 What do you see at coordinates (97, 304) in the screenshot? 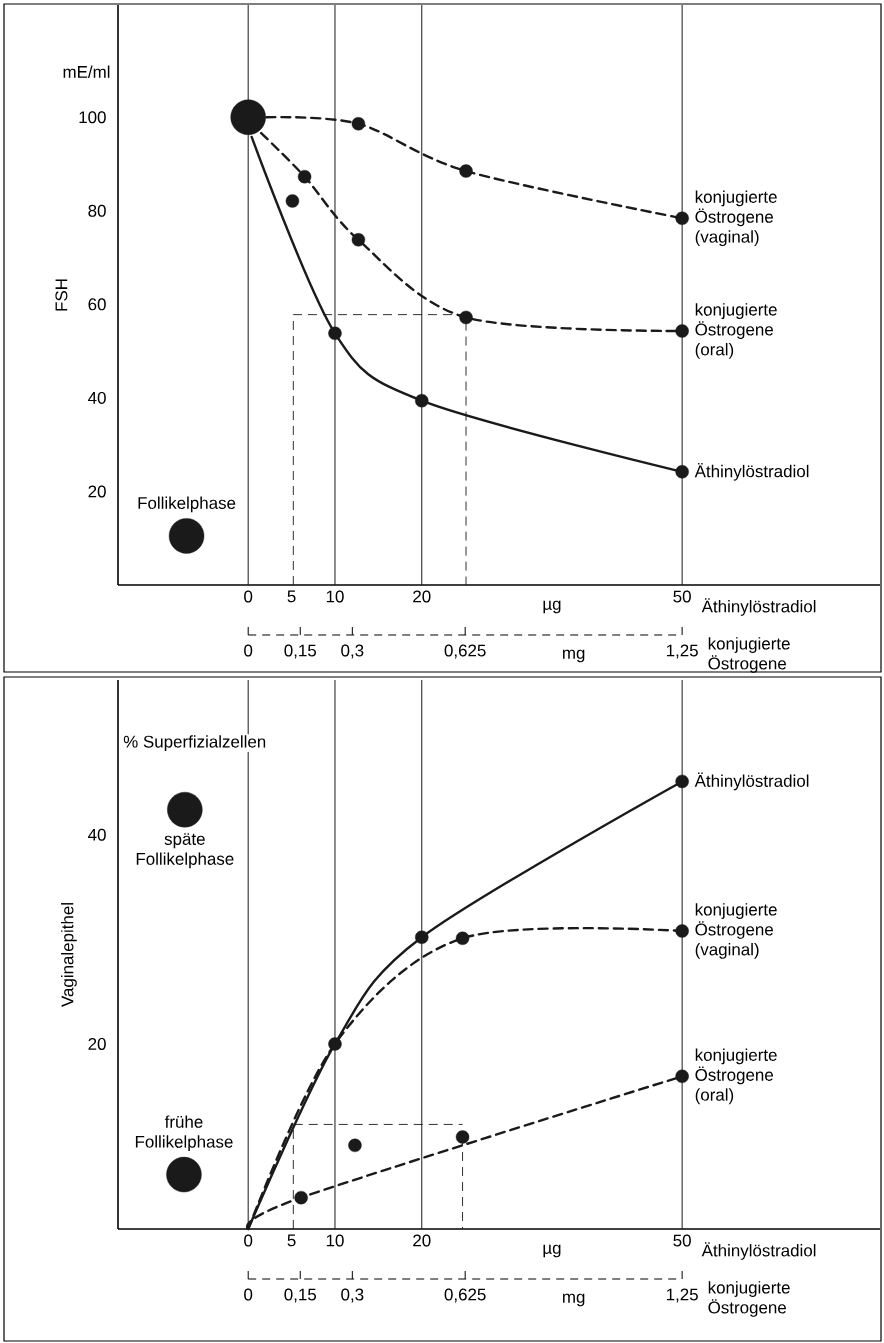
I see `y-tick-label: 60` at bounding box center [97, 304].